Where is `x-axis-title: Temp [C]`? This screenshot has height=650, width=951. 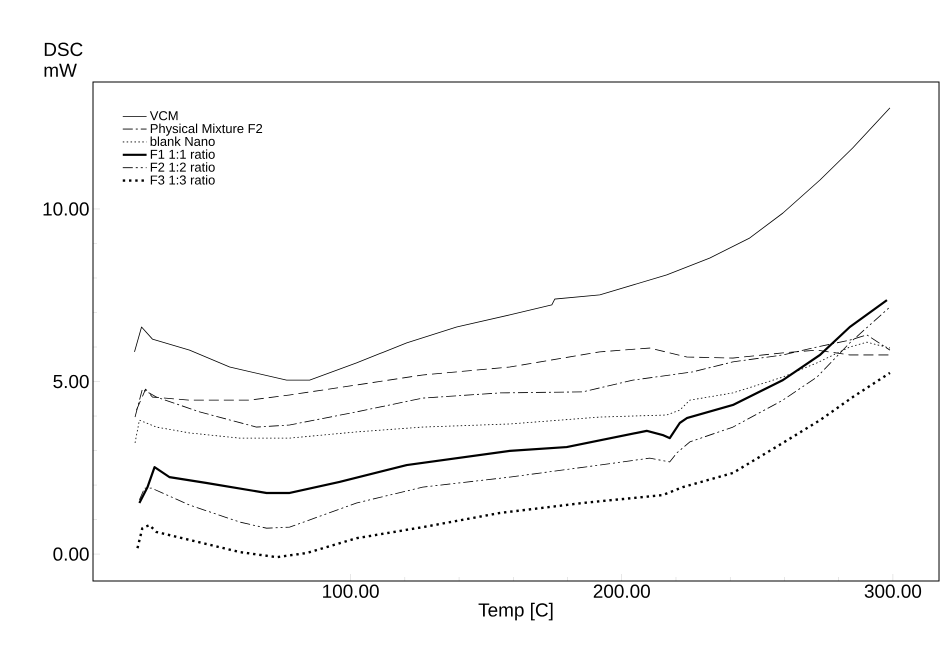
x-axis-title: Temp [C] is located at coordinates (515, 611).